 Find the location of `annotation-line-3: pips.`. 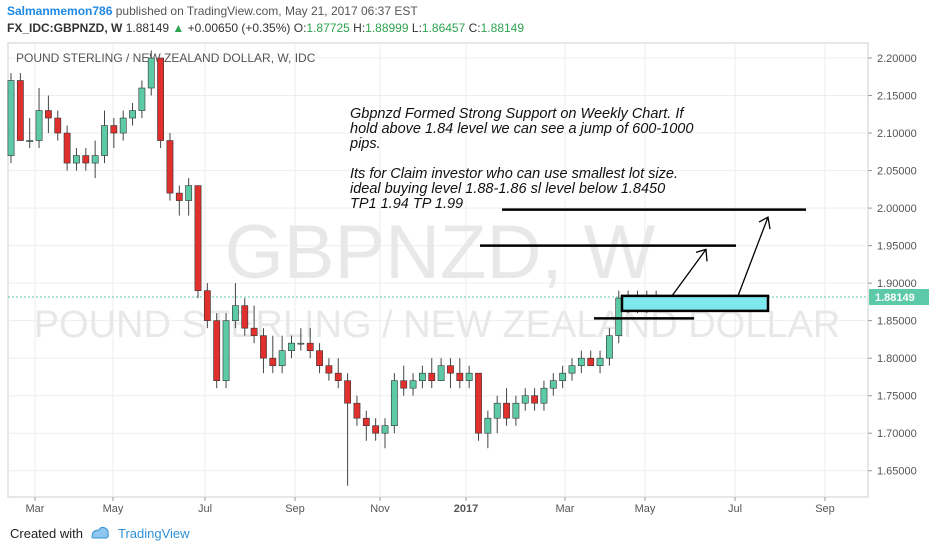

annotation-line-3: pips. is located at coordinates (365, 144).